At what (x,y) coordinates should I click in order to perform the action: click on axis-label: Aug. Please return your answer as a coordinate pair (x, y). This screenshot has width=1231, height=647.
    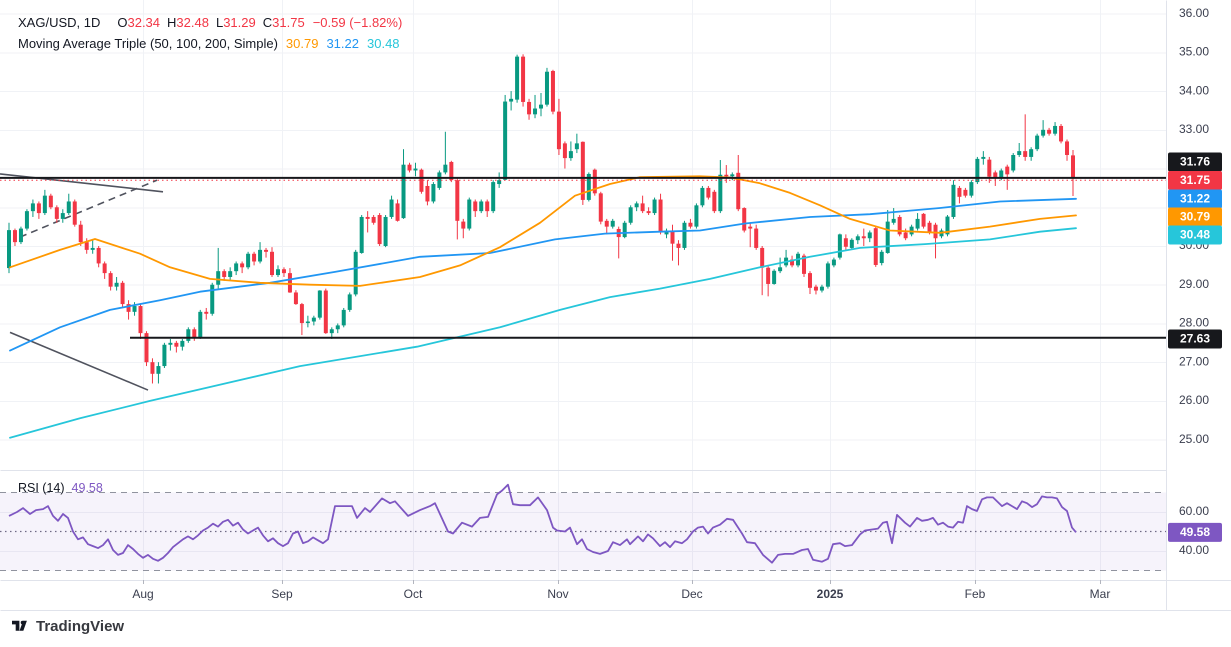
    Looking at the image, I should click on (142, 594).